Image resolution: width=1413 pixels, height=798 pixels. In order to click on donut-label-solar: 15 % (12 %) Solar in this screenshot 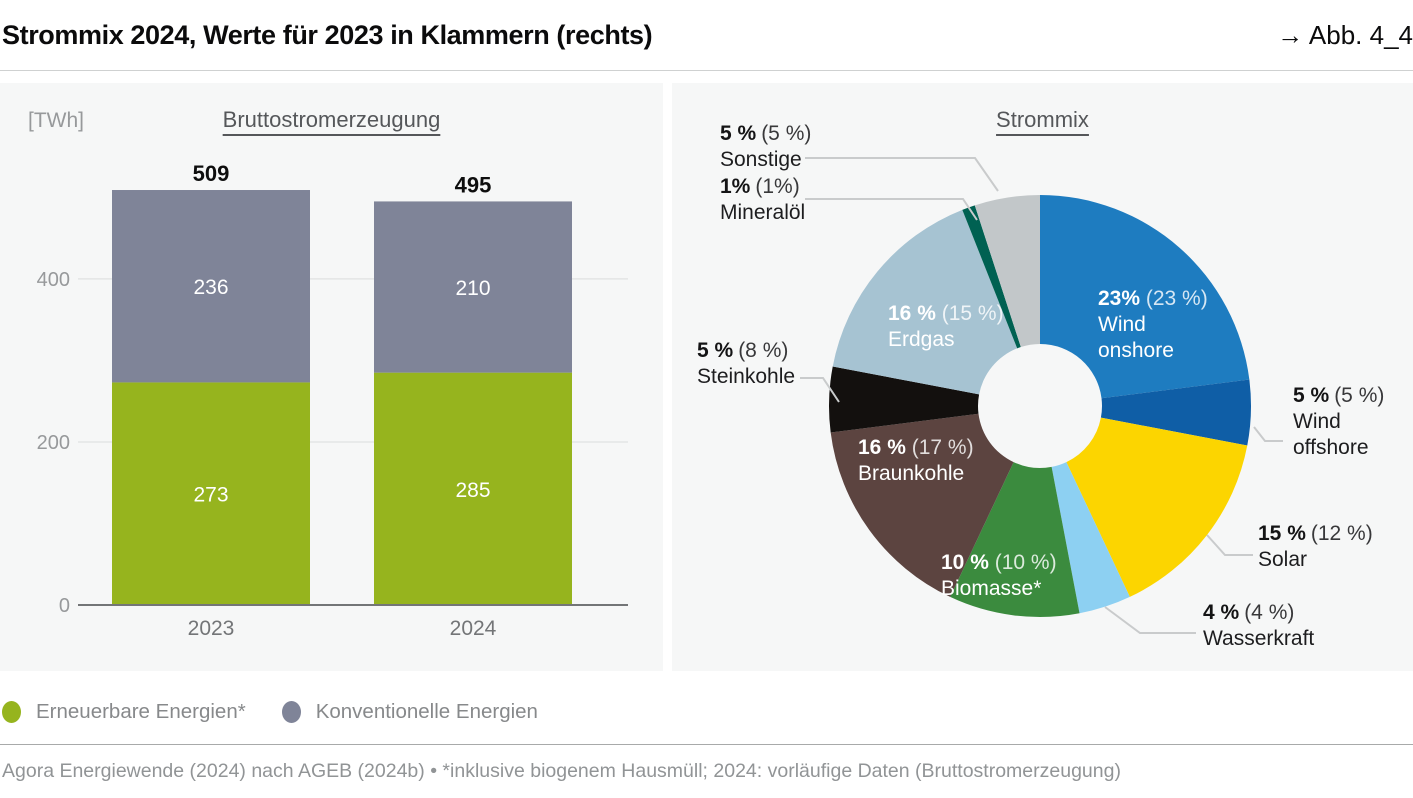, I will do `click(1315, 546)`.